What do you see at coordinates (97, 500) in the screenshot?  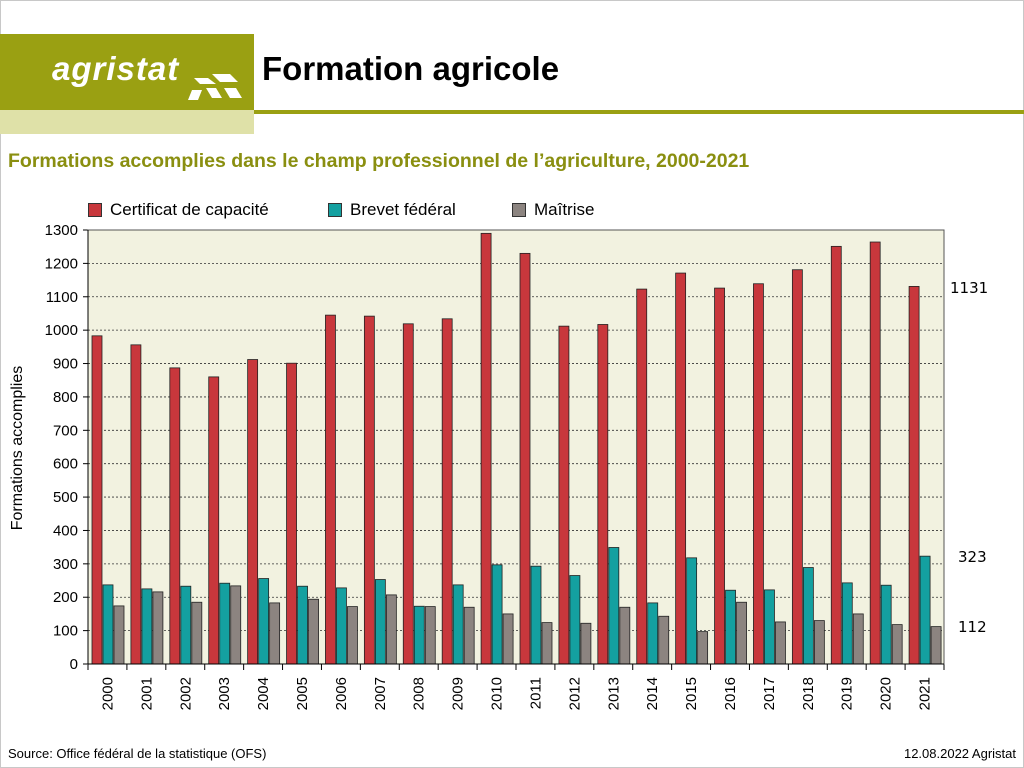 I see `bar-certificat-de-capacit--2000` at bounding box center [97, 500].